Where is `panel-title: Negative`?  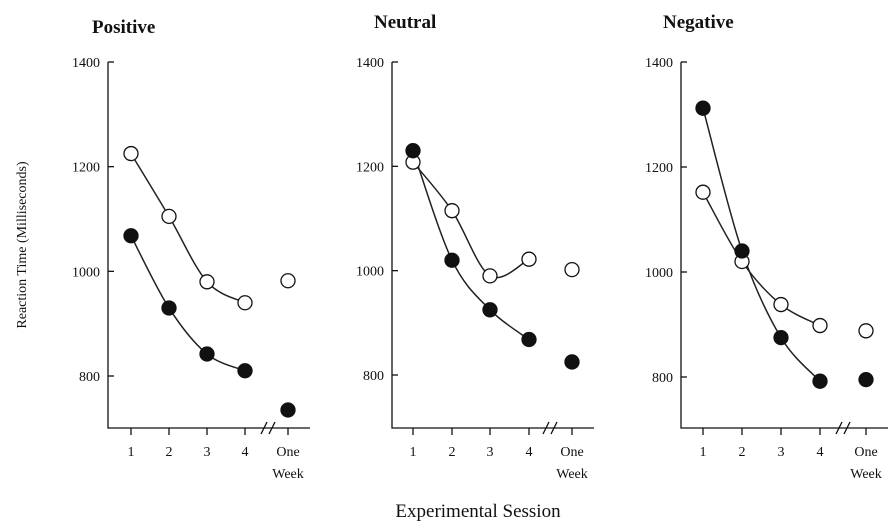
panel-title: Negative is located at coordinates (698, 22).